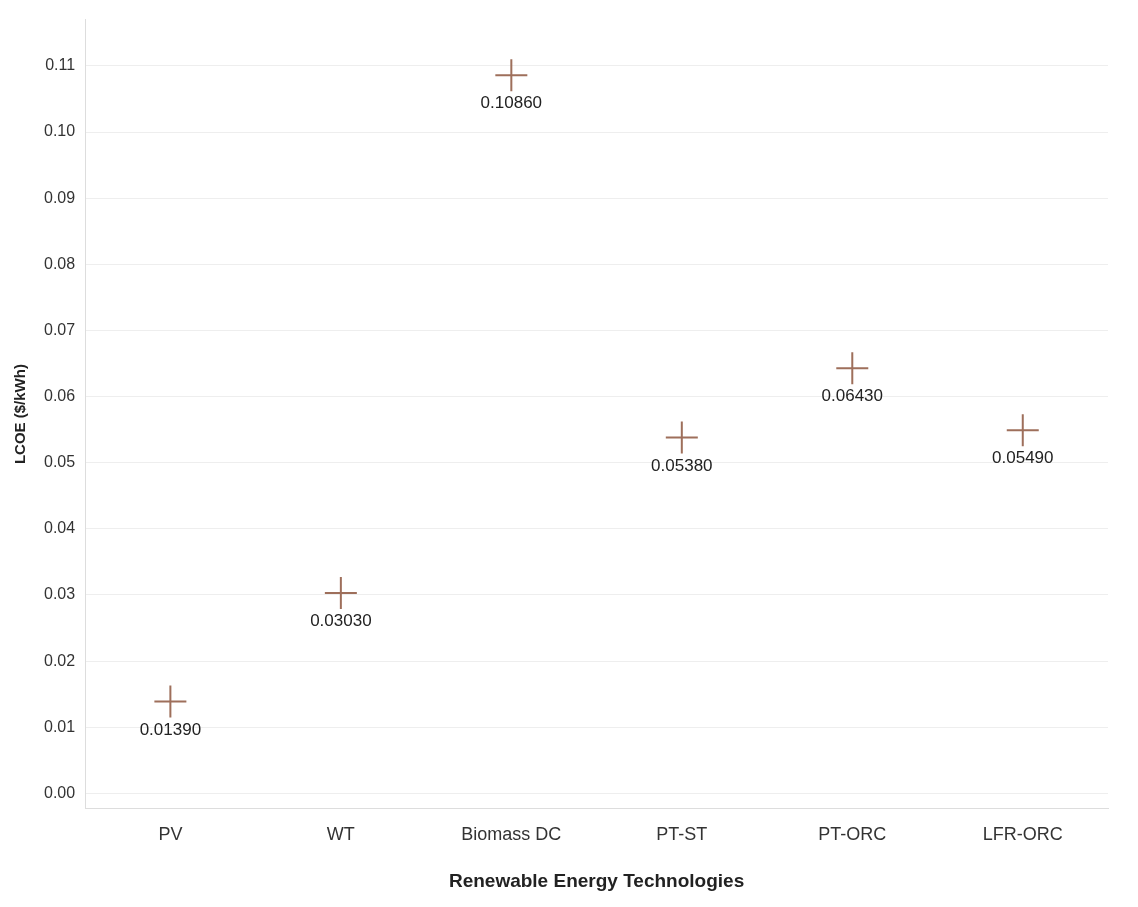 Image resolution: width=1138 pixels, height=907 pixels. Describe the element at coordinates (596, 880) in the screenshot. I see `x-axis-title: Renewable Energy Technologies` at that location.